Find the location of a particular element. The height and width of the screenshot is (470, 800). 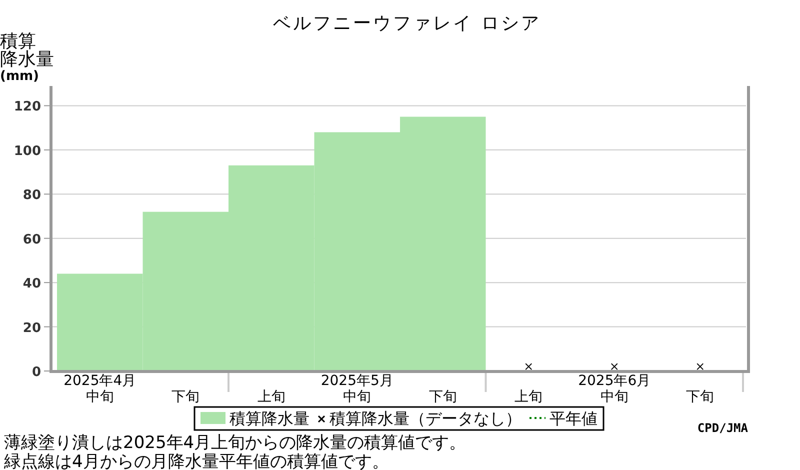

legend-label: 積算降水量 is located at coordinates (270, 418).